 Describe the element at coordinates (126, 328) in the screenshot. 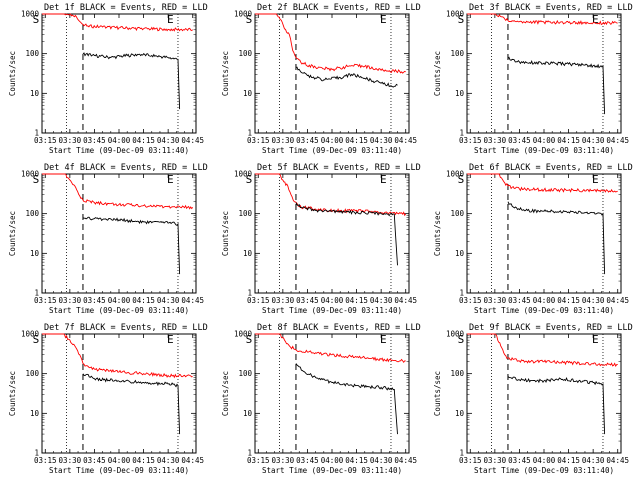

I see `chart-title: Det 7f BLACK = Events, RED = LLD` at that location.